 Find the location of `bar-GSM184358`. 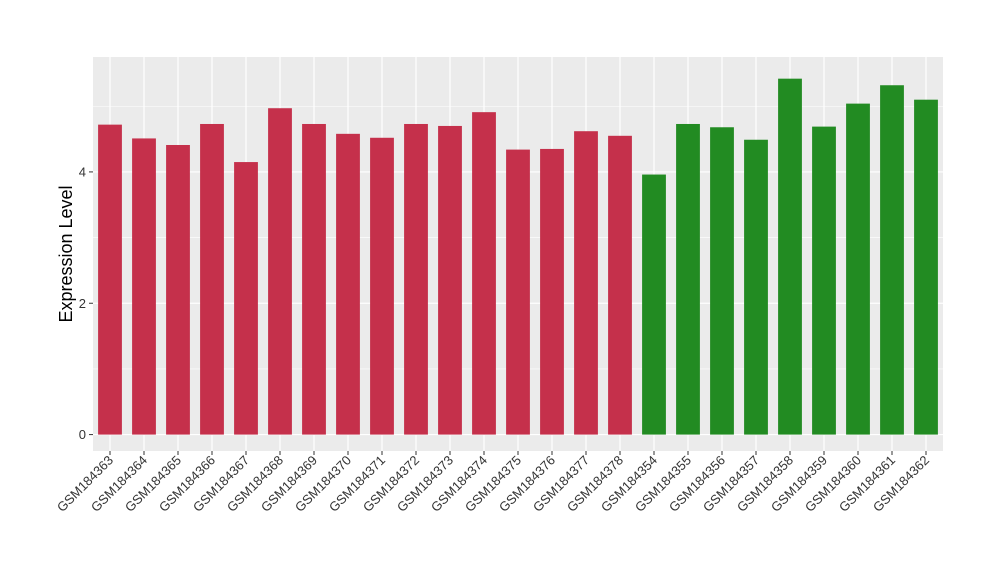

bar-GSM184358 is located at coordinates (790, 256).